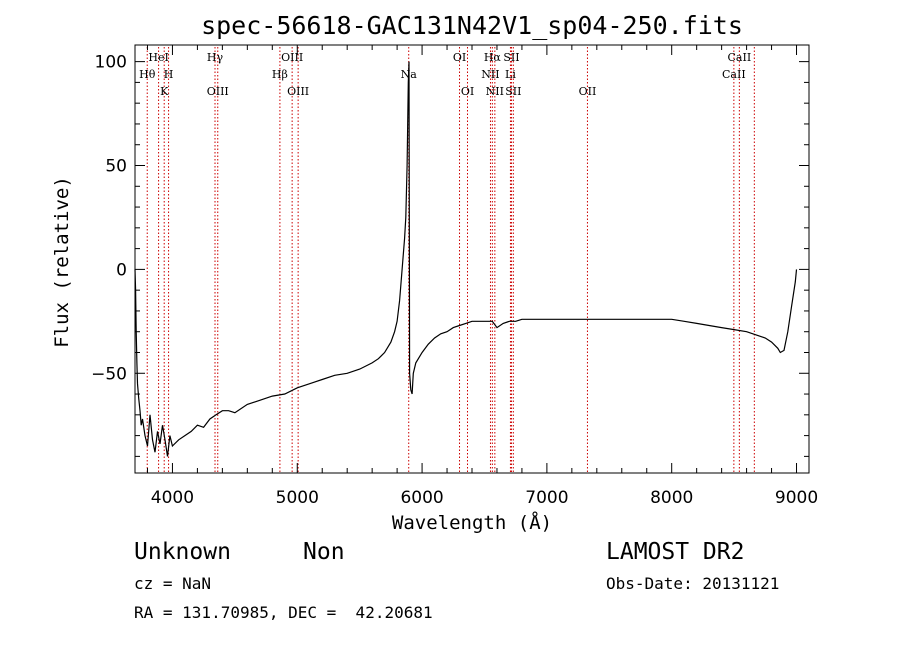 The image size is (900, 649). What do you see at coordinates (796, 498) in the screenshot?
I see `x-tick-label: 9000` at bounding box center [796, 498].